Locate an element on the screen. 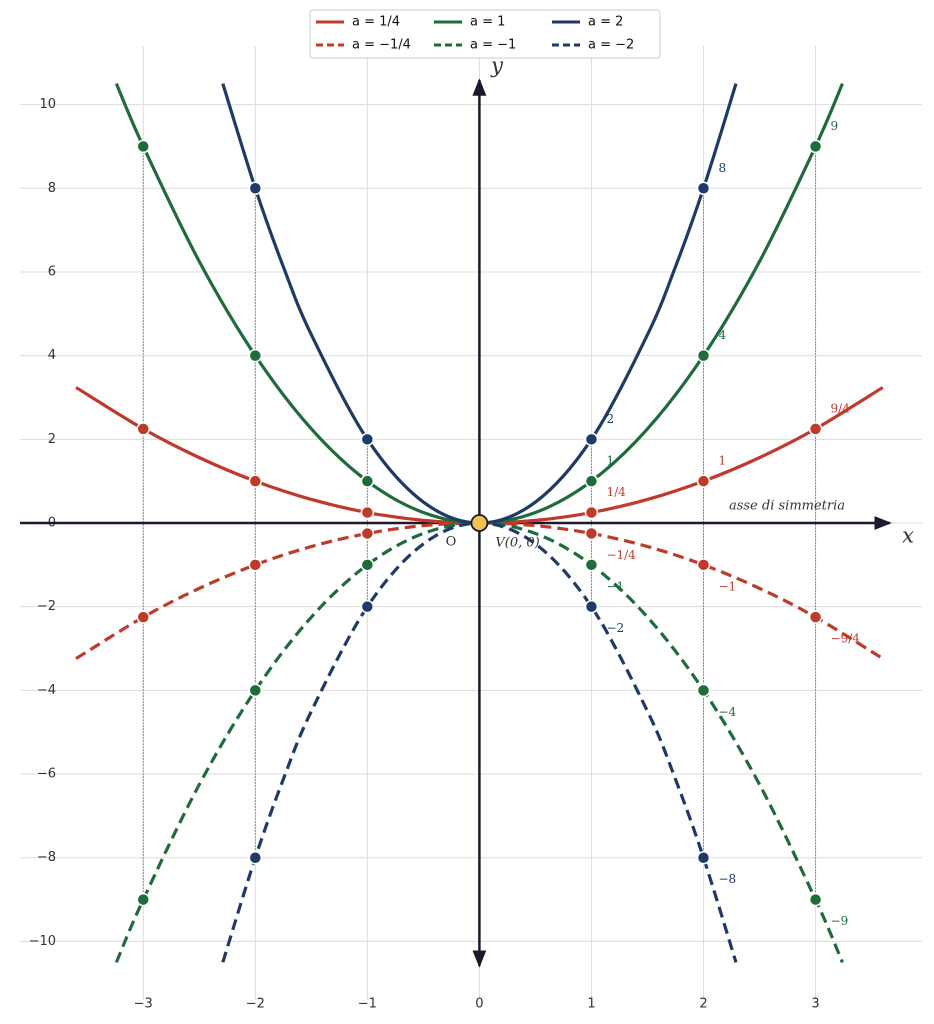  point-label: −8 is located at coordinates (728, 879).